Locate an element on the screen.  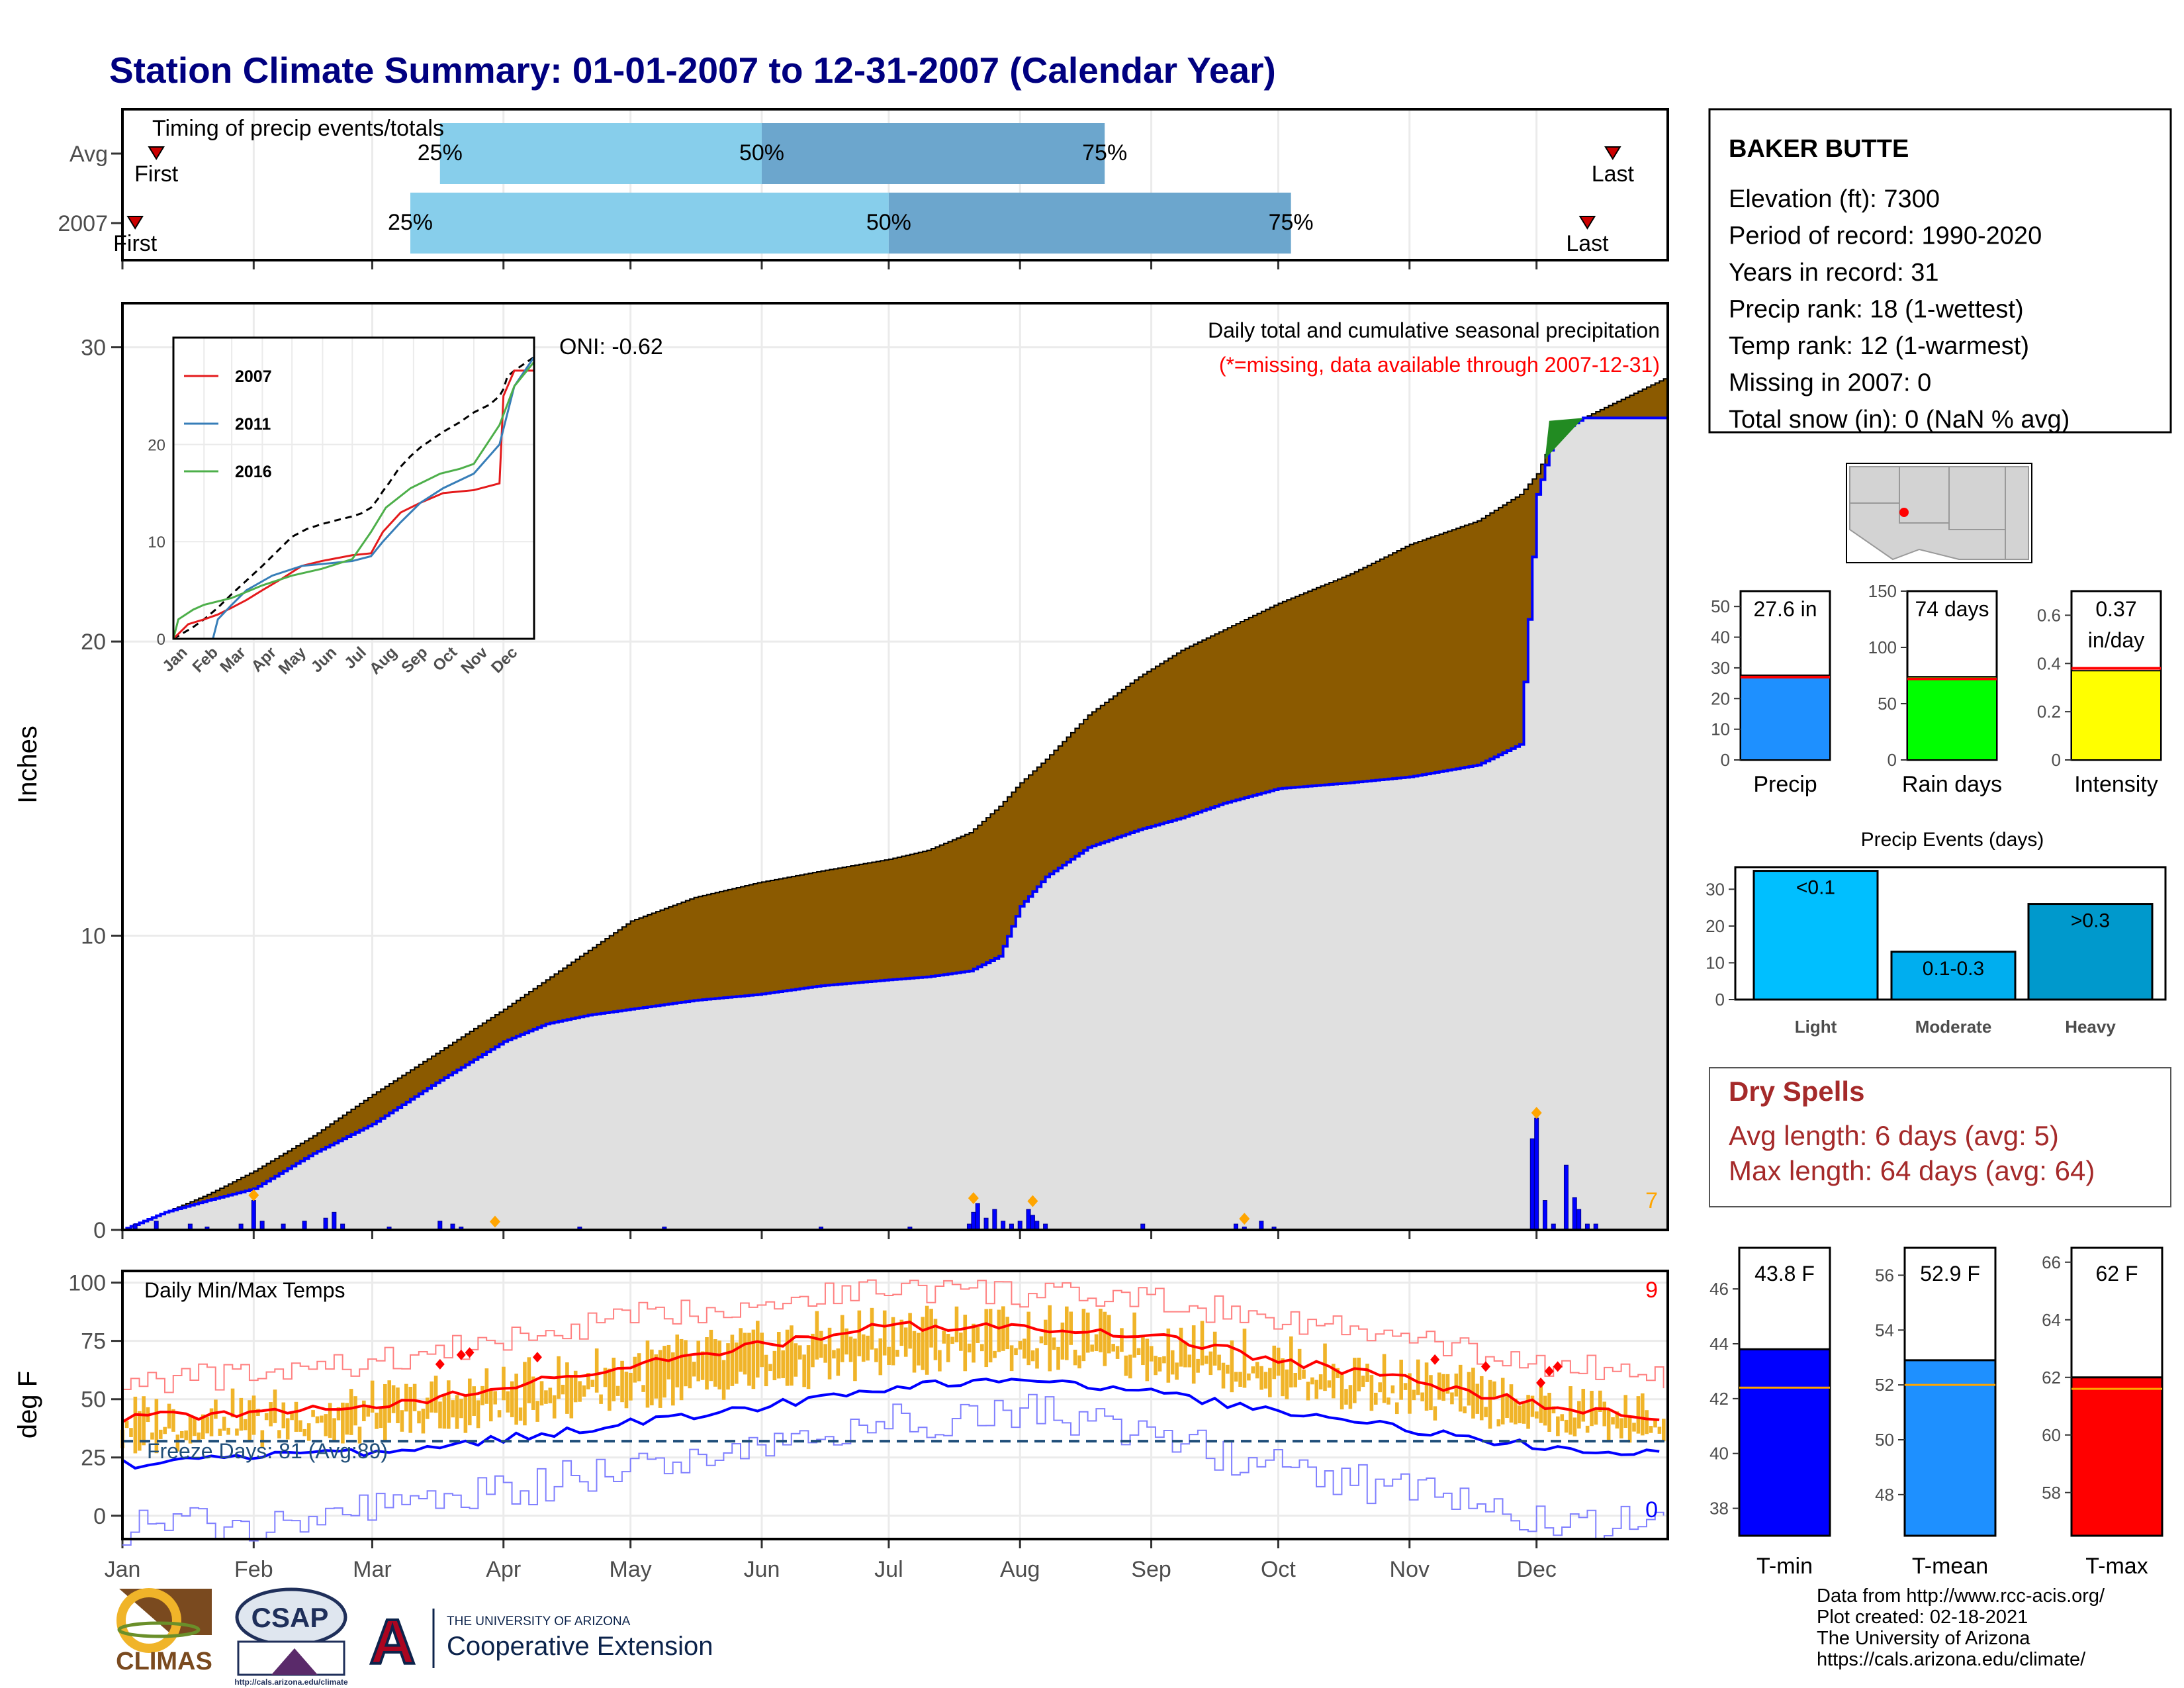
dry-spells-border is located at coordinates (1940, 1137).